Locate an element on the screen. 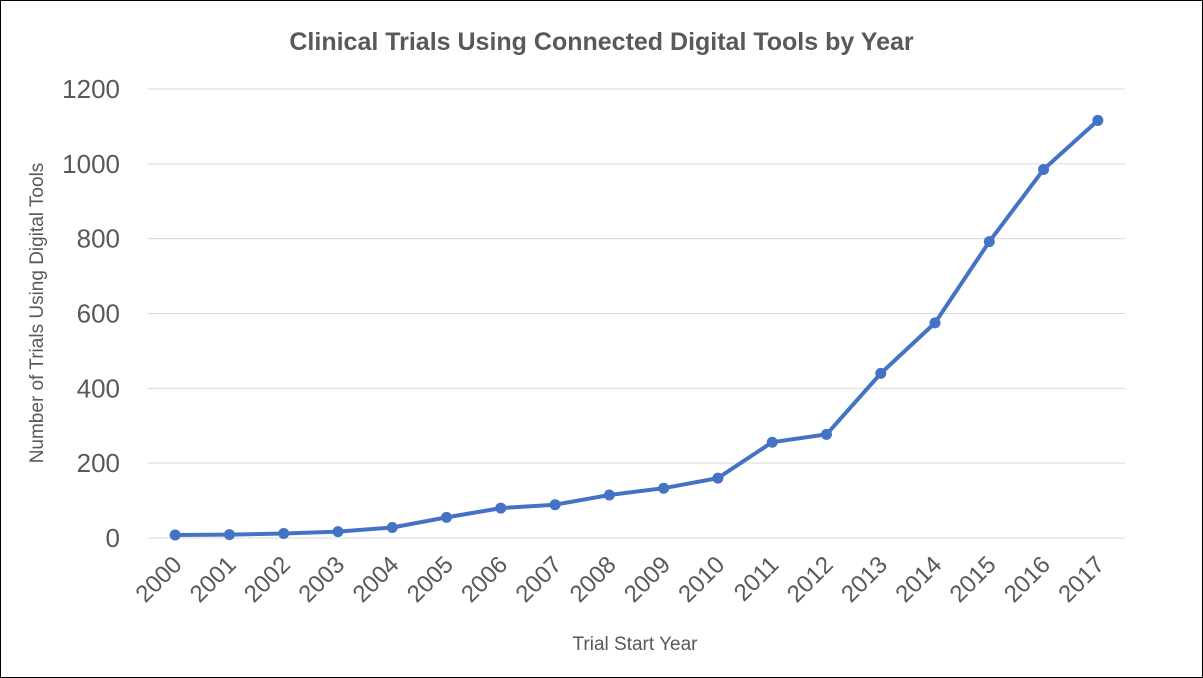 This screenshot has width=1203, height=678. x-tick-label: 2015 is located at coordinates (973, 579).